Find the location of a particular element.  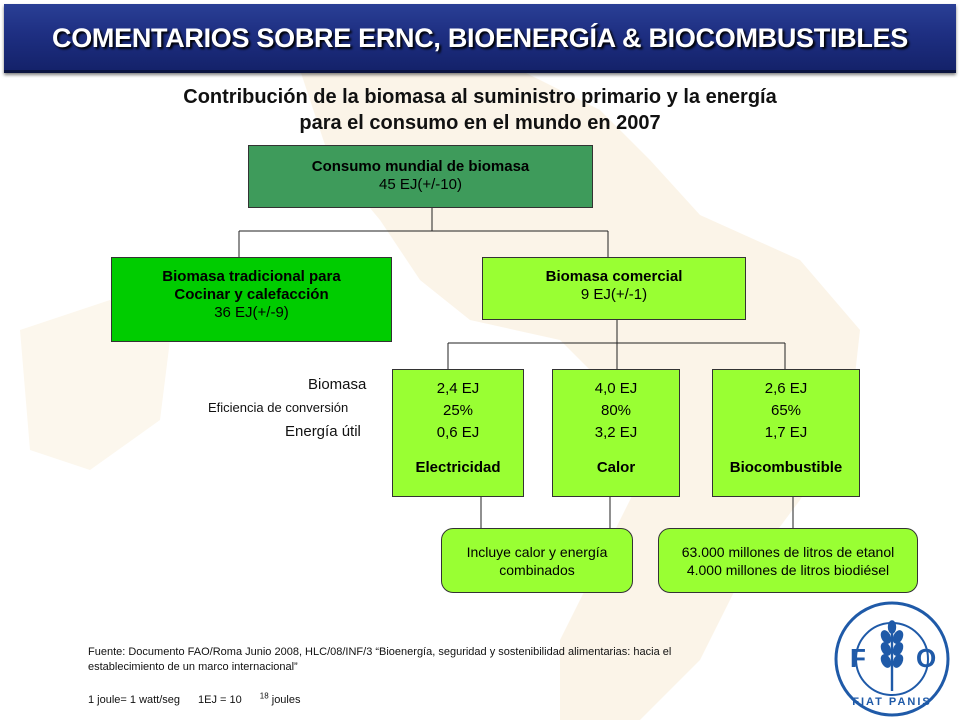

ej-definition: 1EJ = 10 18 joules is located at coordinates (258, 698).